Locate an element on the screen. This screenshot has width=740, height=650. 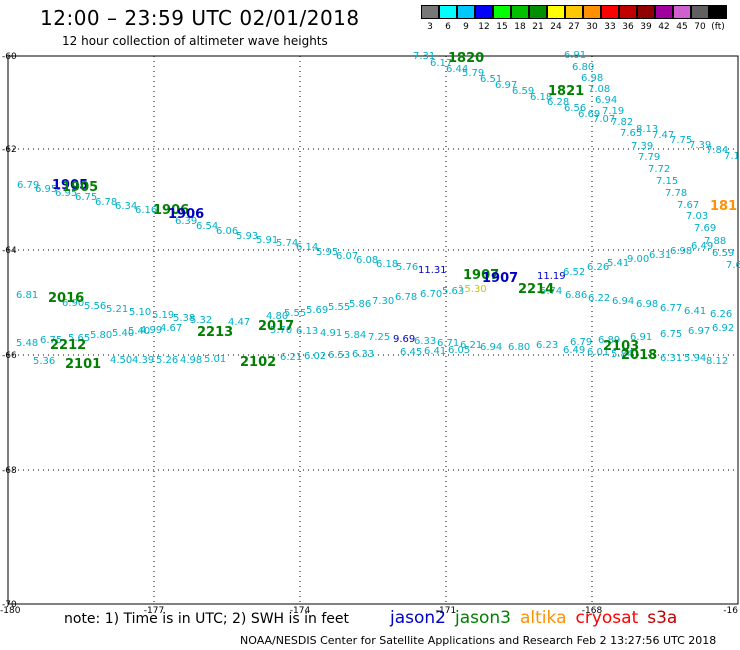
wave-height-value: 4.50 is located at coordinates (121, 360).